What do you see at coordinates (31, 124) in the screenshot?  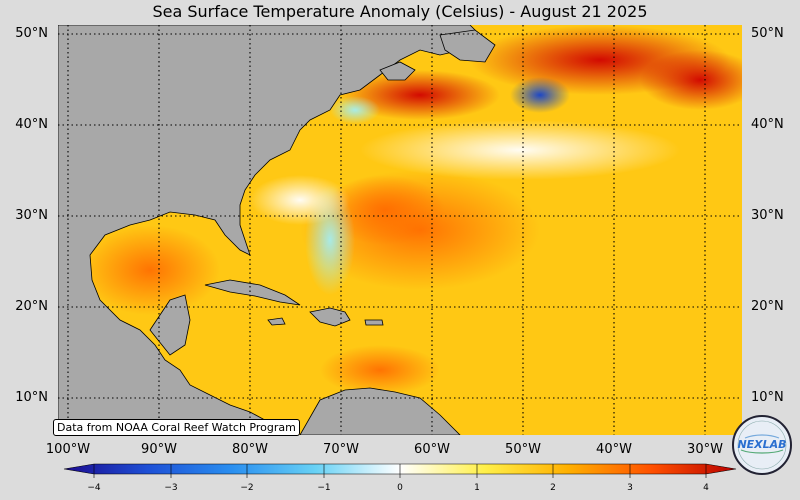 I see `lat-label-left: 40°N` at bounding box center [31, 124].